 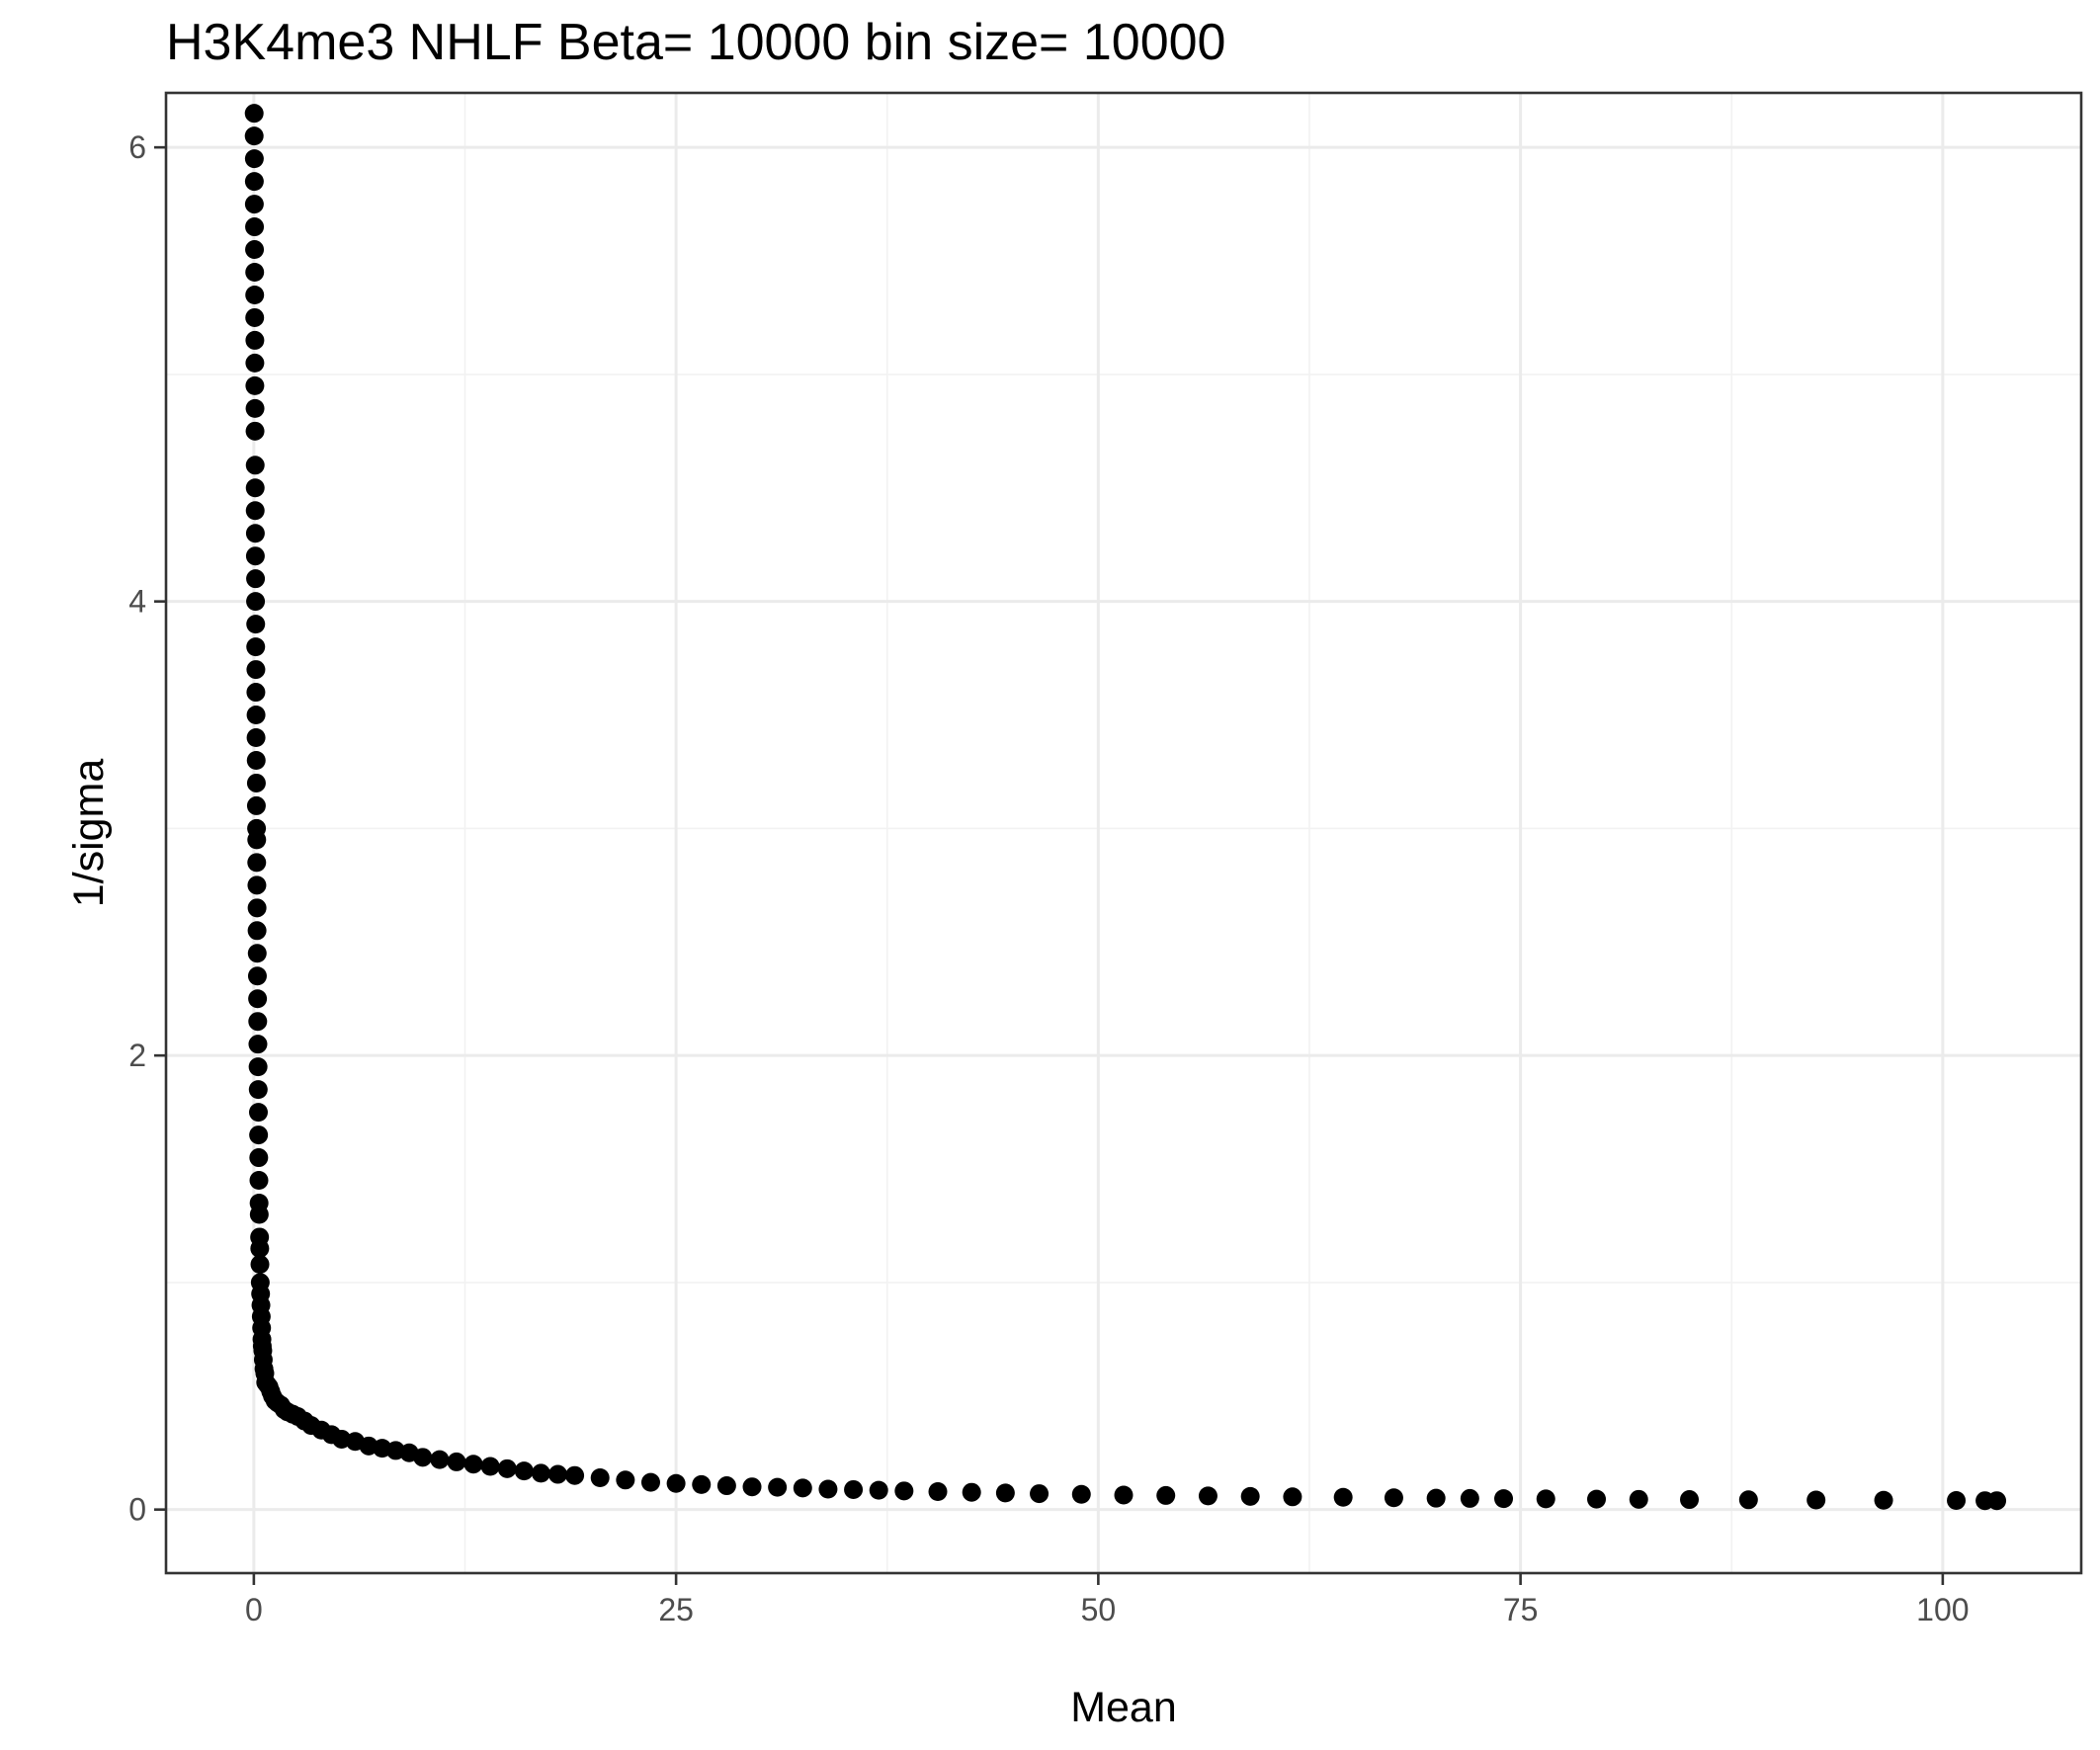 I want to click on x-tick-label: 0, so click(x=254, y=1609).